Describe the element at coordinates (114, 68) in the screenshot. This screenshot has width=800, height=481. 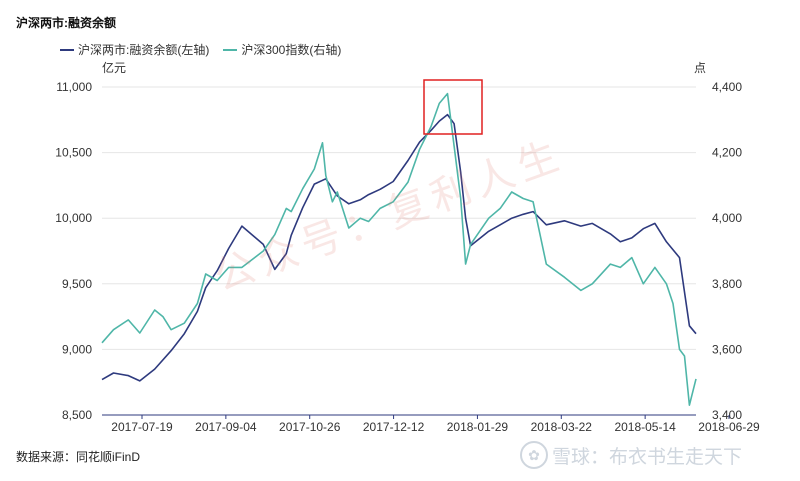
I see `left-axis-unit: 亿元` at that location.